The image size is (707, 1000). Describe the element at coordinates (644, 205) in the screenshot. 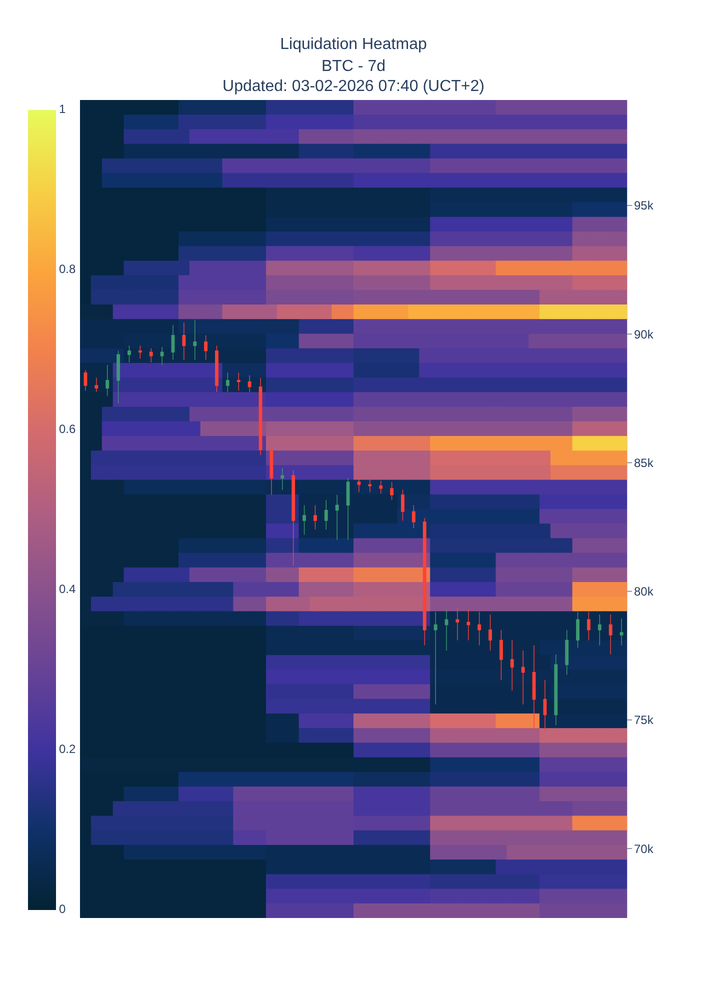

I see `y-tick-label: 95k` at that location.